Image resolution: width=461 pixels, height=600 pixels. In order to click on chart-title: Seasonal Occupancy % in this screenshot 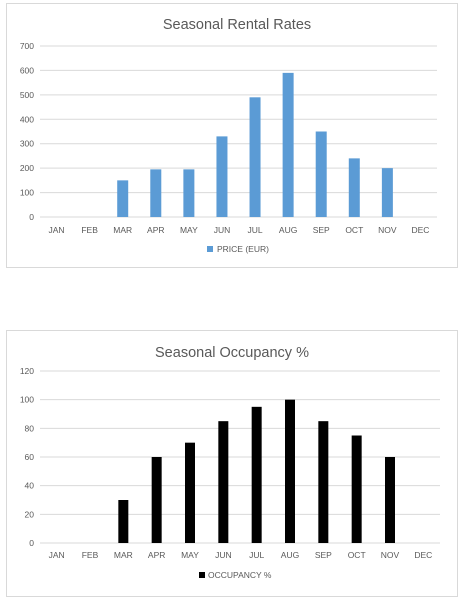, I will do `click(232, 353)`.